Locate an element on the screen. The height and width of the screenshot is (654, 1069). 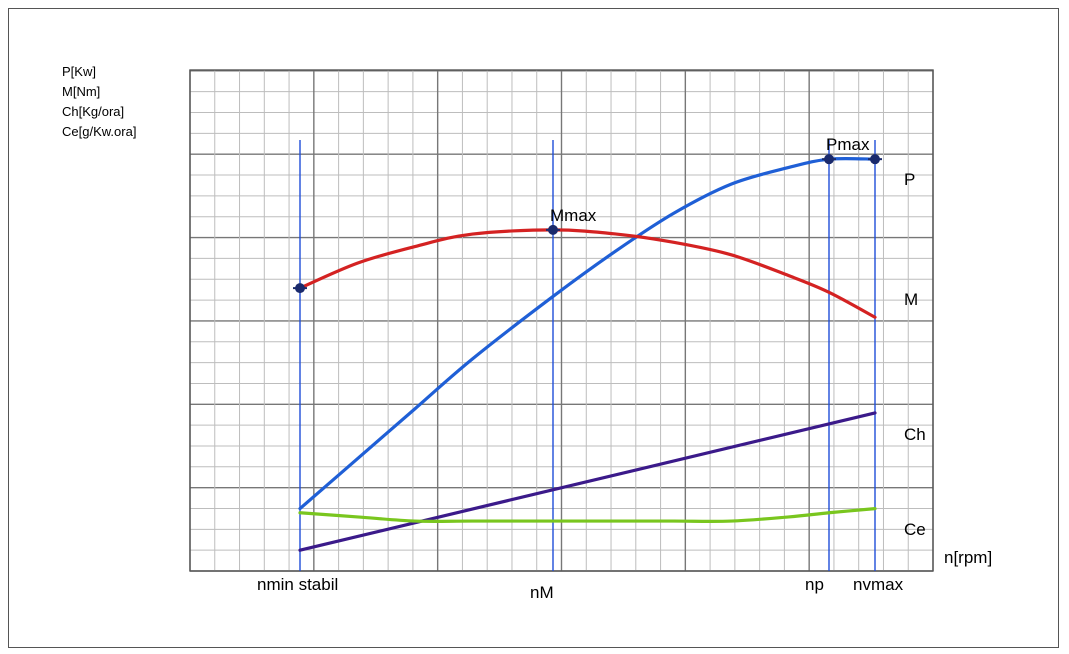
curve-m is located at coordinates (587, 273).